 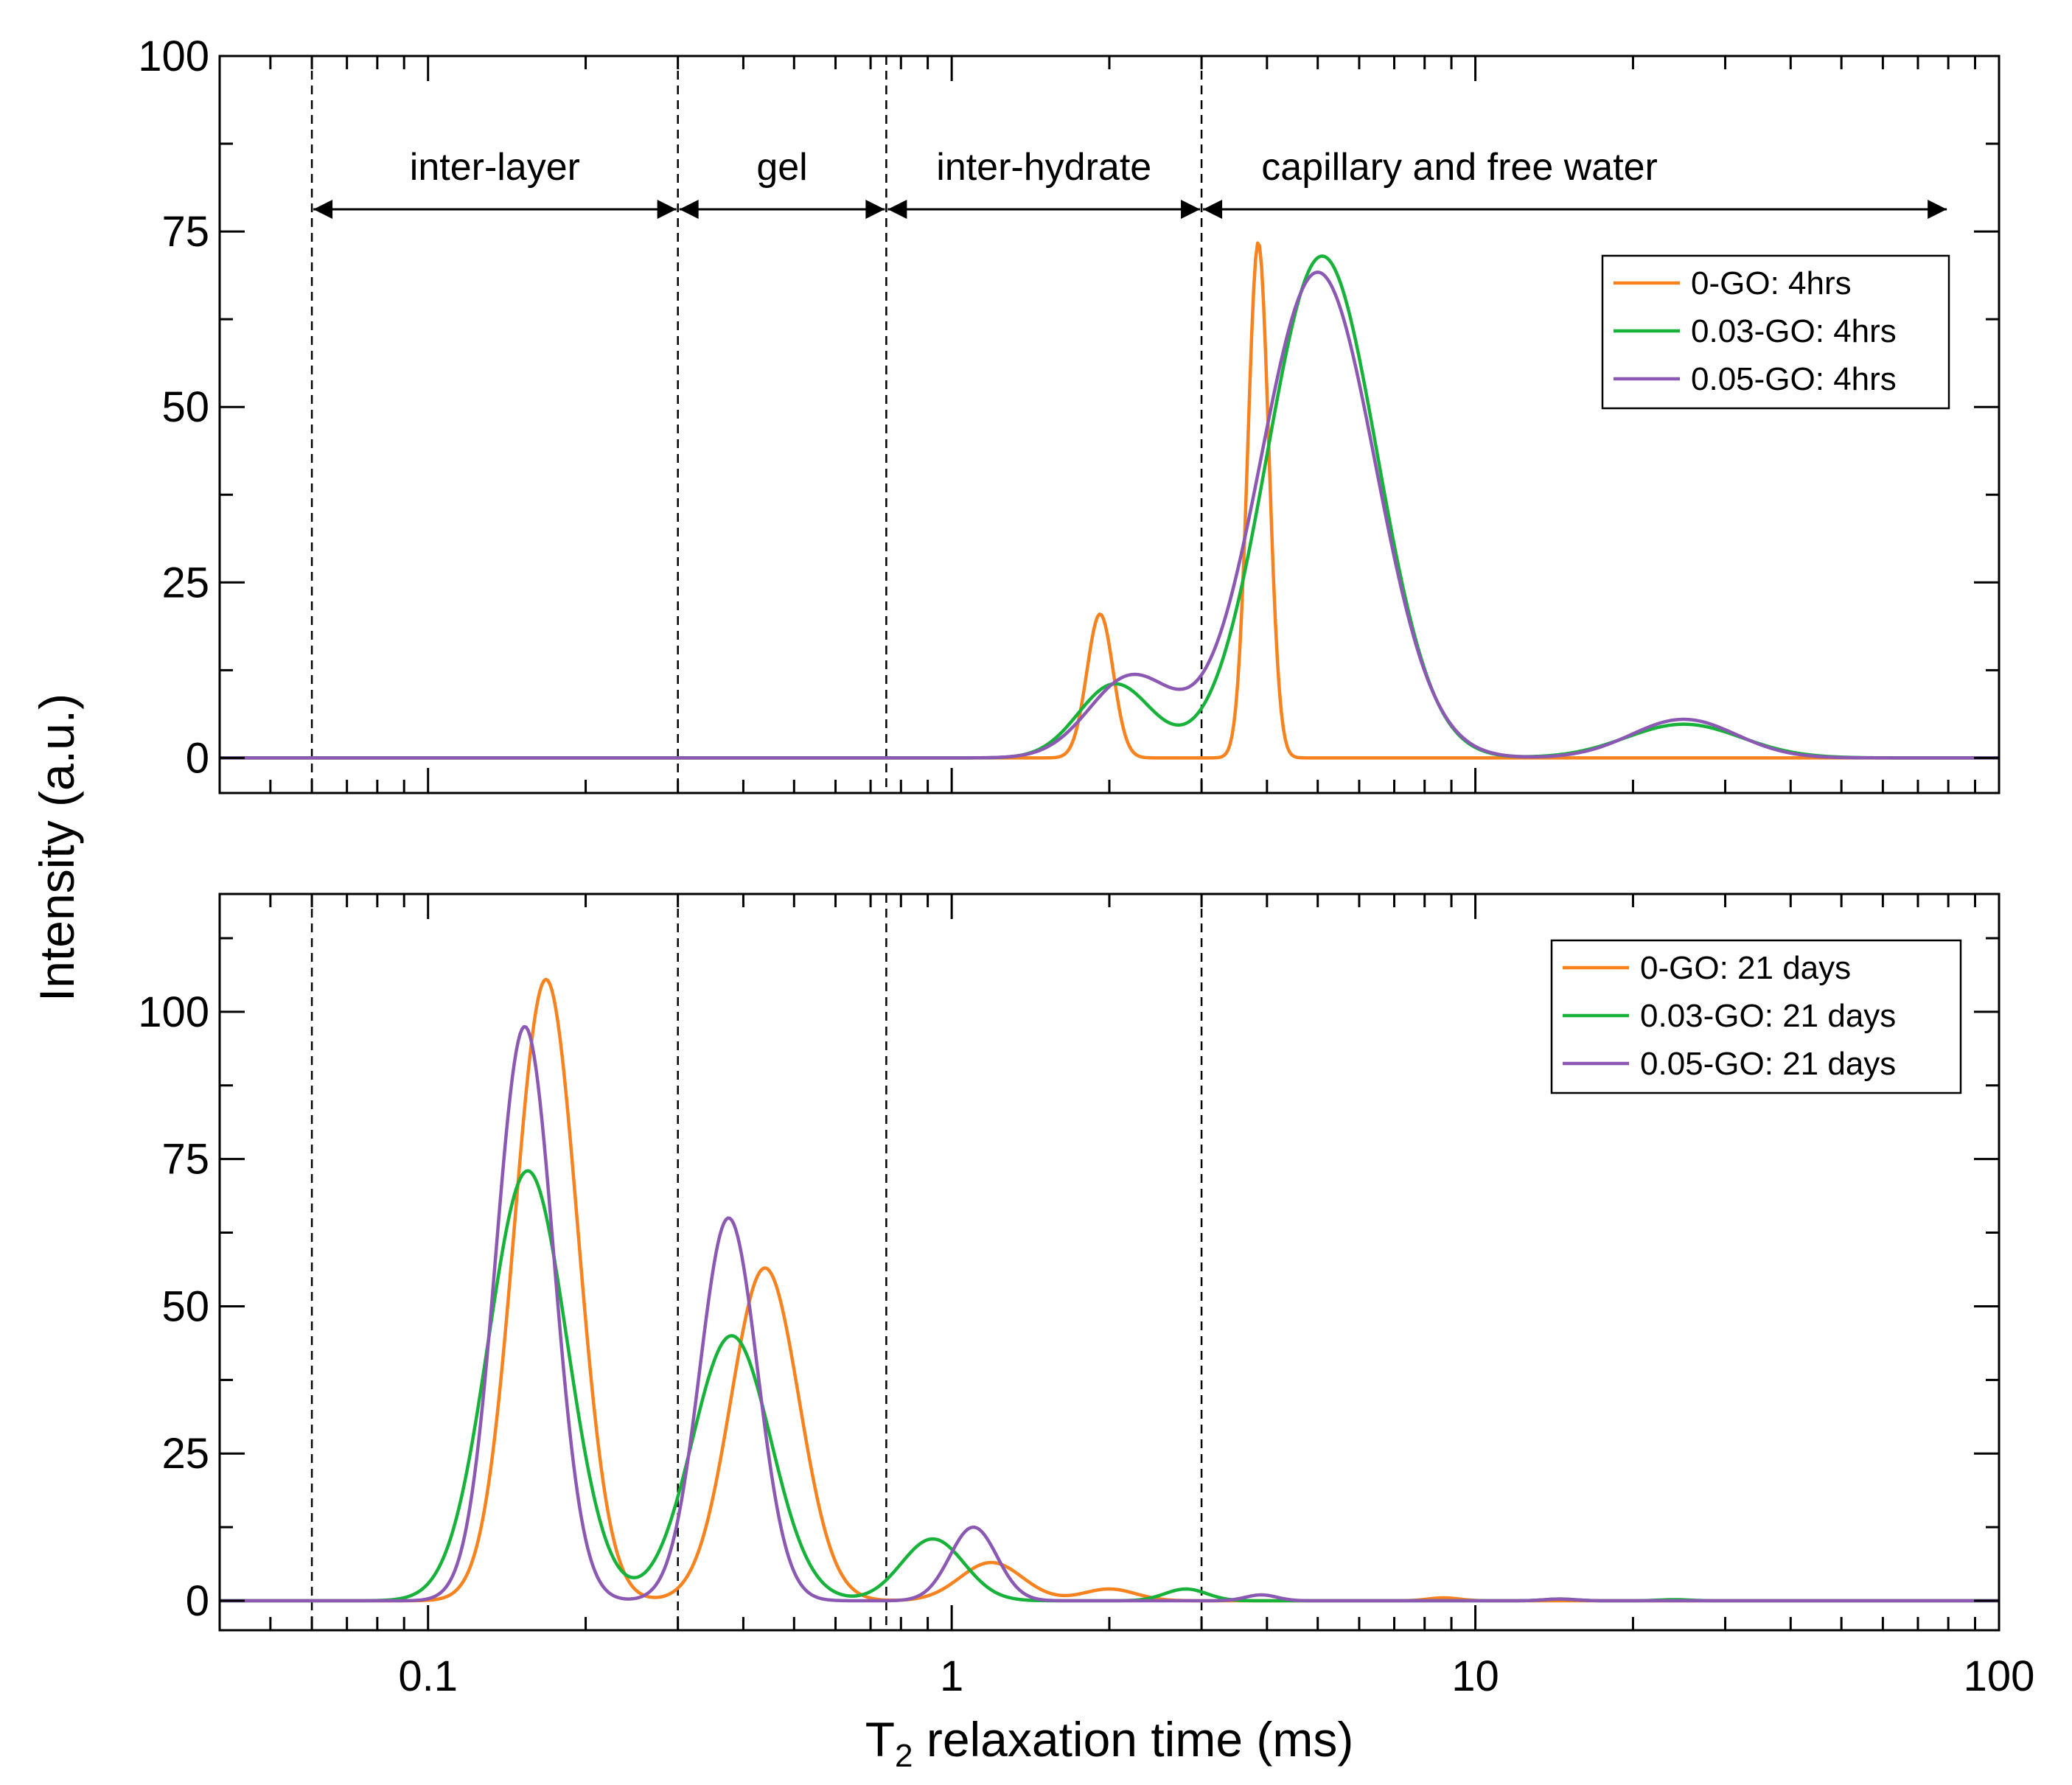 I want to click on y-axis-title: Intensity (a.u.), so click(x=56, y=848).